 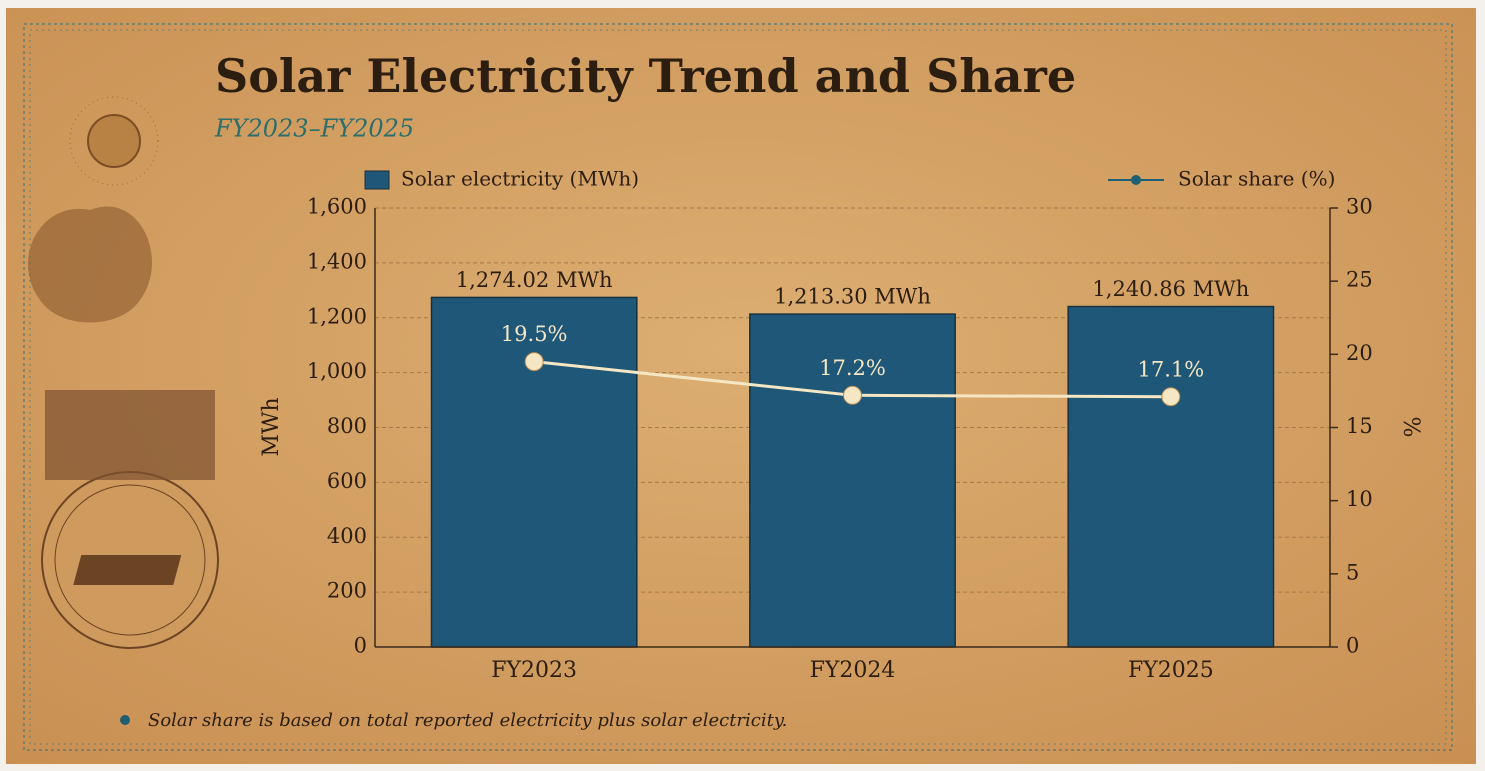 I want to click on legend-label: Solar electricity (MWh), so click(x=520, y=179).